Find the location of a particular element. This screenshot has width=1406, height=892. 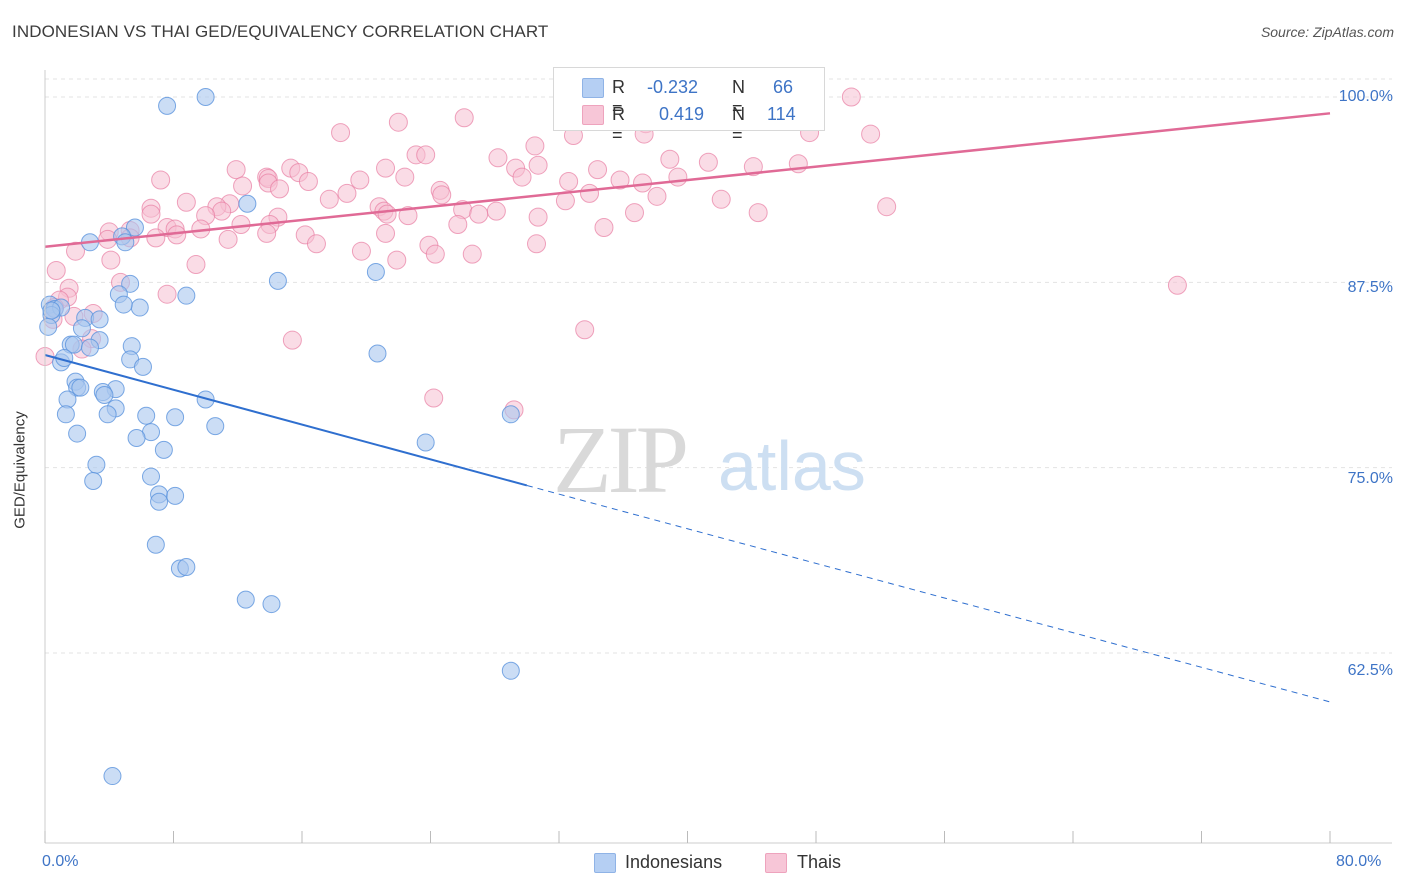

indonesians-trend-line is located at coordinates (286, 420).